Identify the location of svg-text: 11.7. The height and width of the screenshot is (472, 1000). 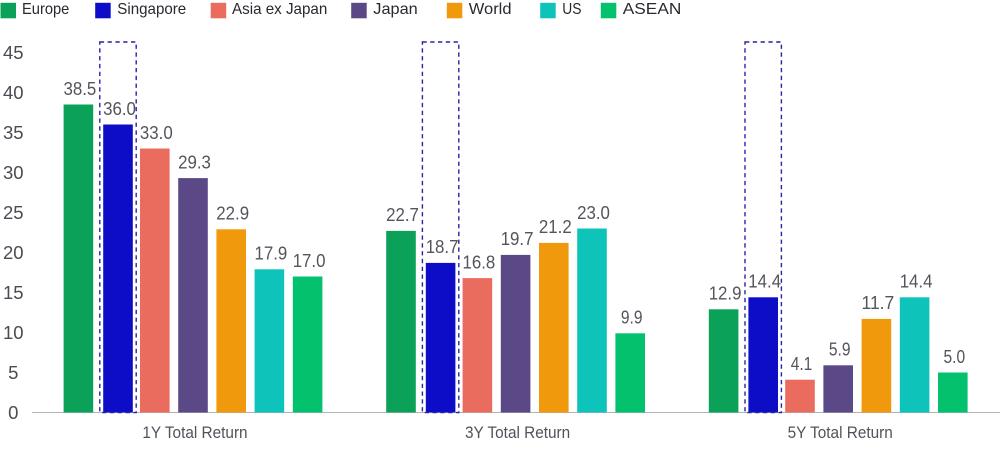
(878, 302).